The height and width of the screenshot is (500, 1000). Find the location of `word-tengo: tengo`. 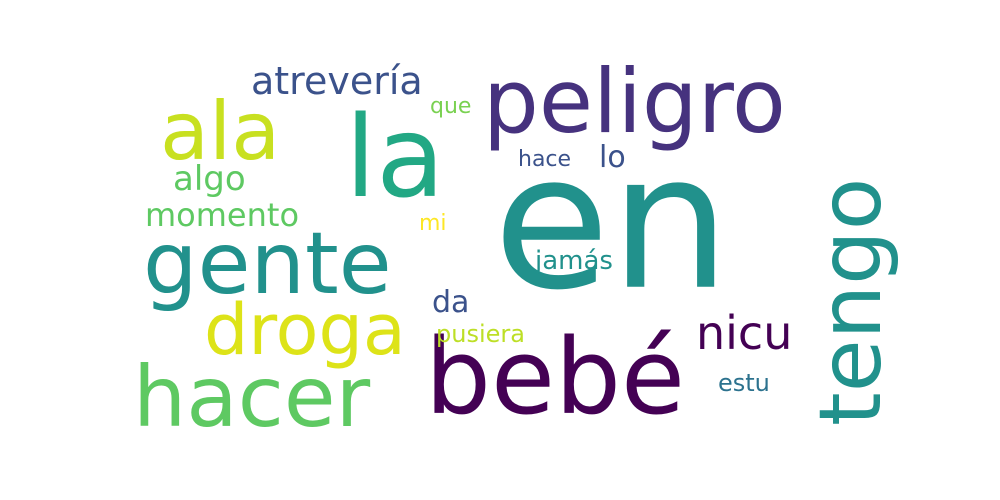

word-tengo: tengo is located at coordinates (851, 301).